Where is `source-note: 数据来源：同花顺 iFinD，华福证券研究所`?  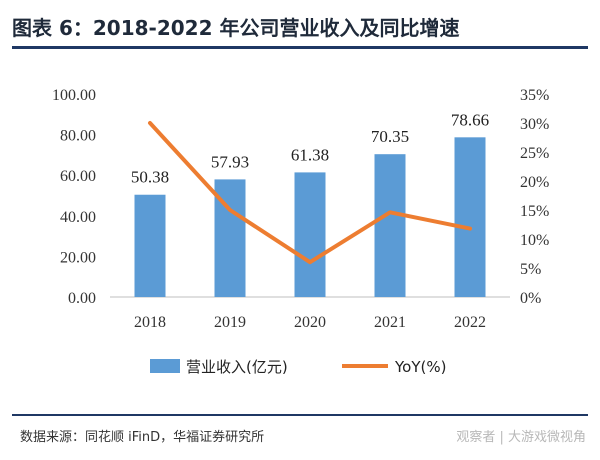
source-note: 数据来源：同花顺 iFinD，华福证券研究所 is located at coordinates (142, 437).